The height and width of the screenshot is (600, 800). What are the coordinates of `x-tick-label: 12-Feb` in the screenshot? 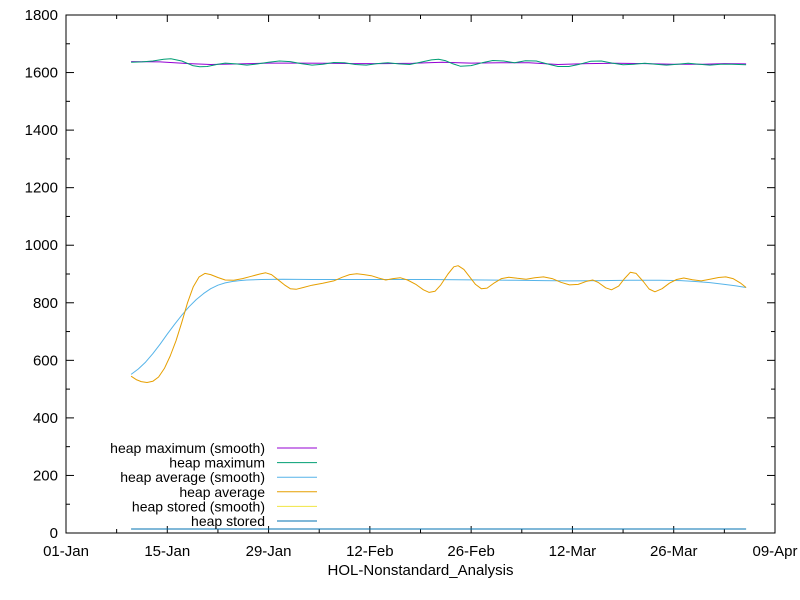 It's located at (370, 551).